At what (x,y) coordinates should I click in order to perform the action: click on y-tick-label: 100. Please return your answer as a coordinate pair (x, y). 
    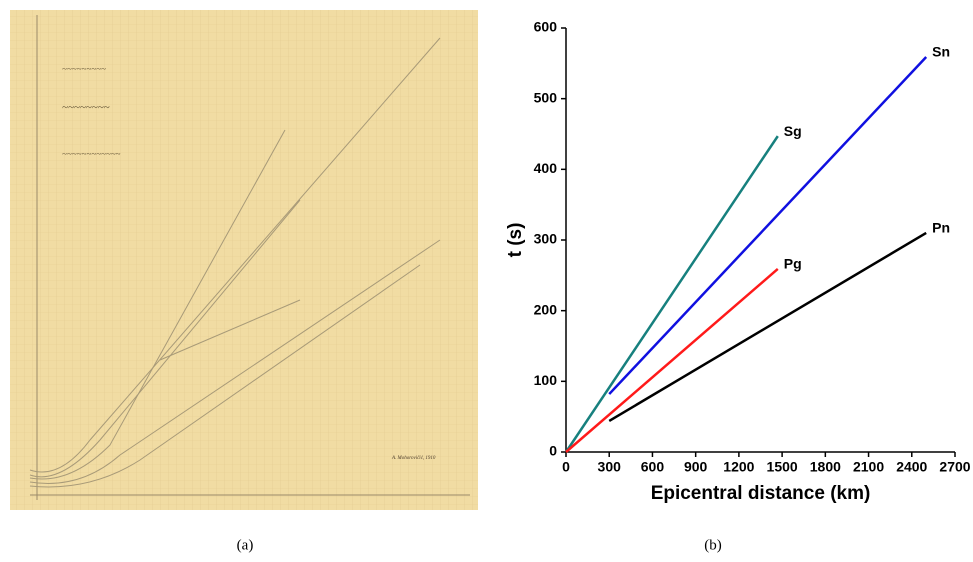
    Looking at the image, I should click on (546, 380).